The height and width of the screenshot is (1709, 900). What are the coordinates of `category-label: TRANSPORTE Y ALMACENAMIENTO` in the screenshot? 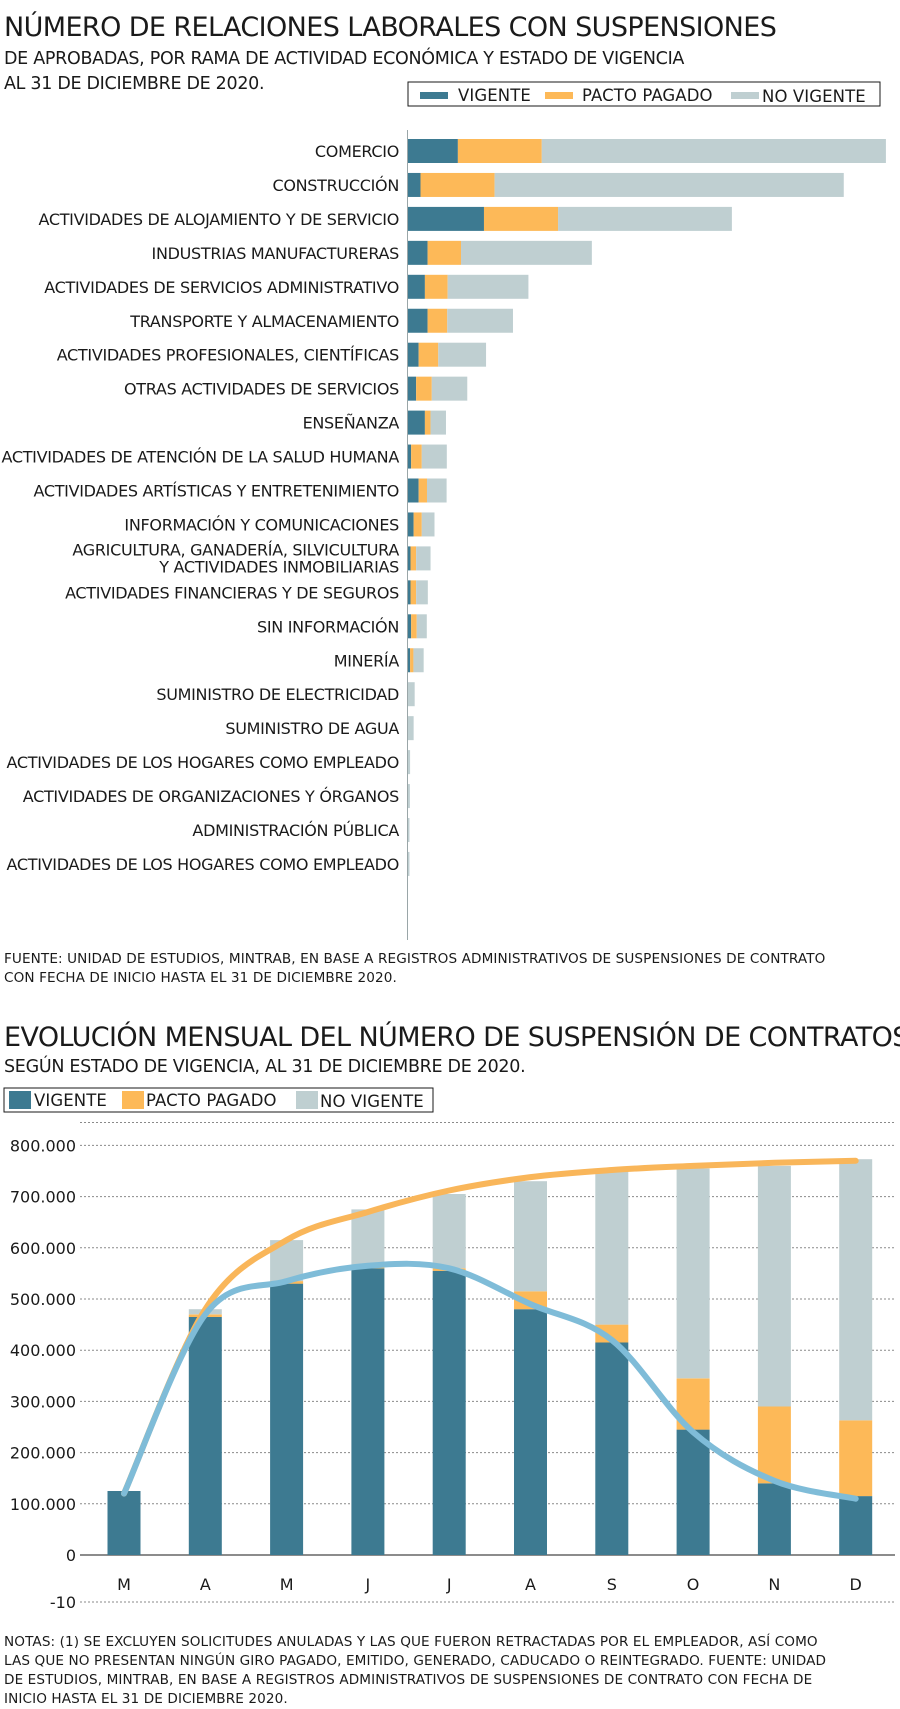 It's located at (264, 321).